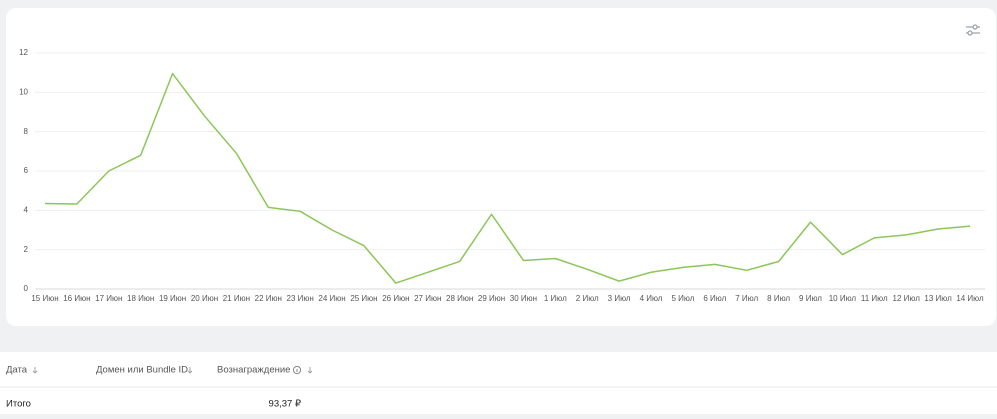  What do you see at coordinates (300, 298) in the screenshot?
I see `x-tick-label: 23 Июн` at bounding box center [300, 298].